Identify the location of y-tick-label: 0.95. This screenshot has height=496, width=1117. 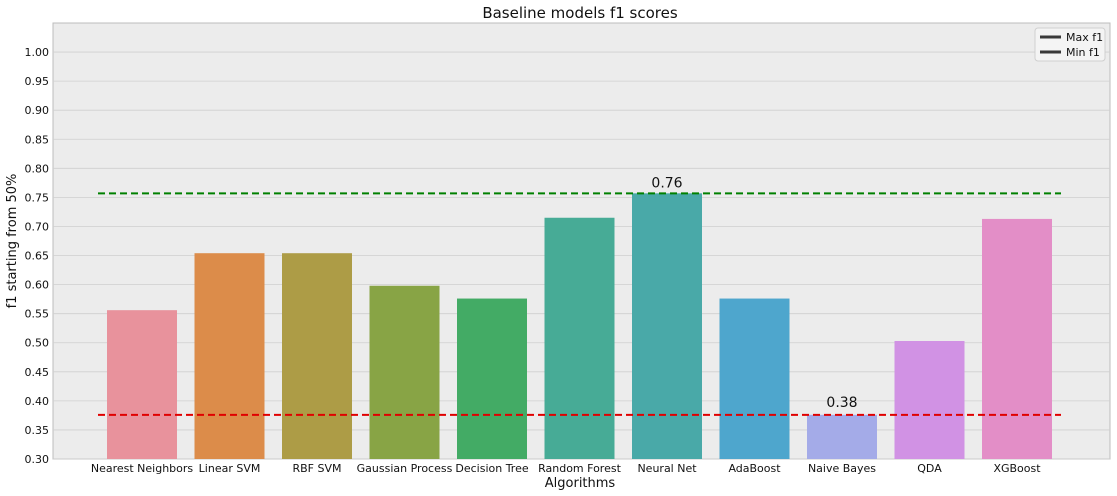
(37, 81).